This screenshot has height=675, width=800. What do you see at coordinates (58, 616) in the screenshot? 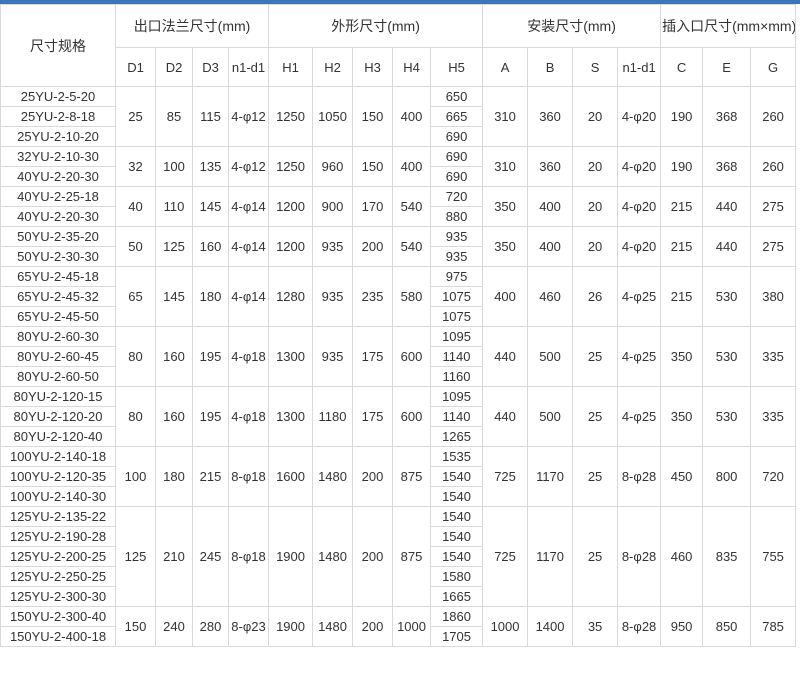
I see `spec-cell: 150YU-2-300-40` at bounding box center [58, 616].